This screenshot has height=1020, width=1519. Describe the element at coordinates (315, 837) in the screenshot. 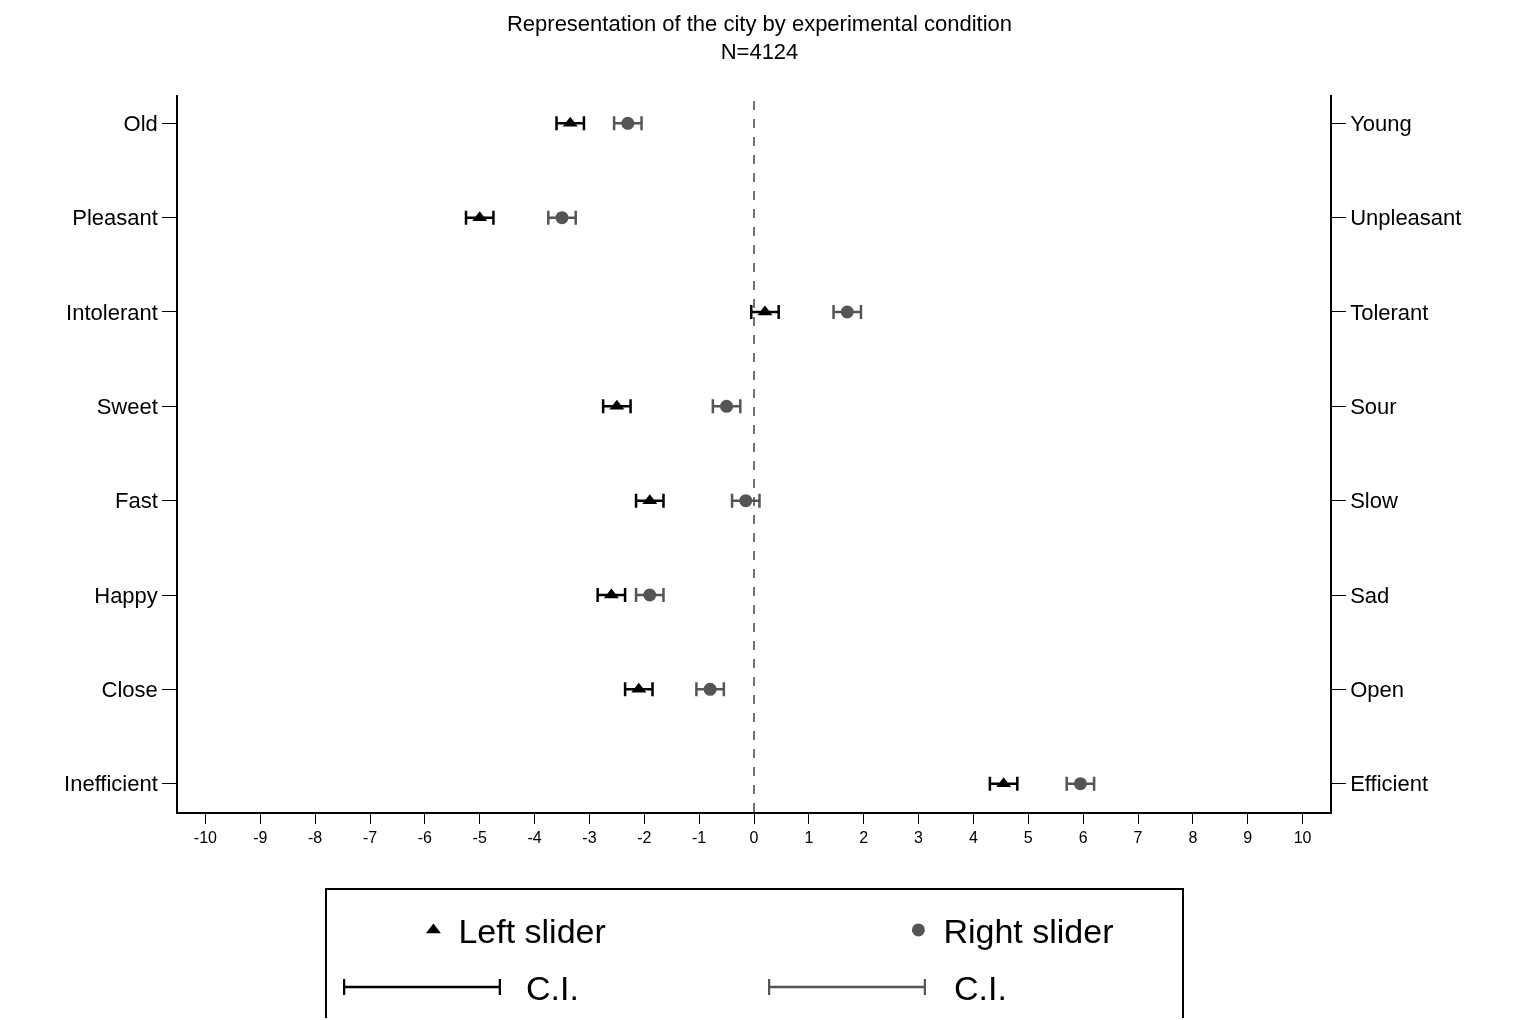

I see `x-tick-label: -8` at that location.